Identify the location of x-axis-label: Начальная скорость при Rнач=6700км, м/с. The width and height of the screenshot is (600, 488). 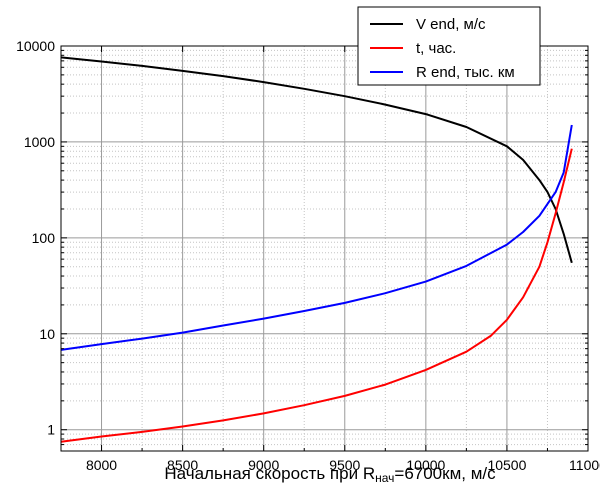
(330, 474).